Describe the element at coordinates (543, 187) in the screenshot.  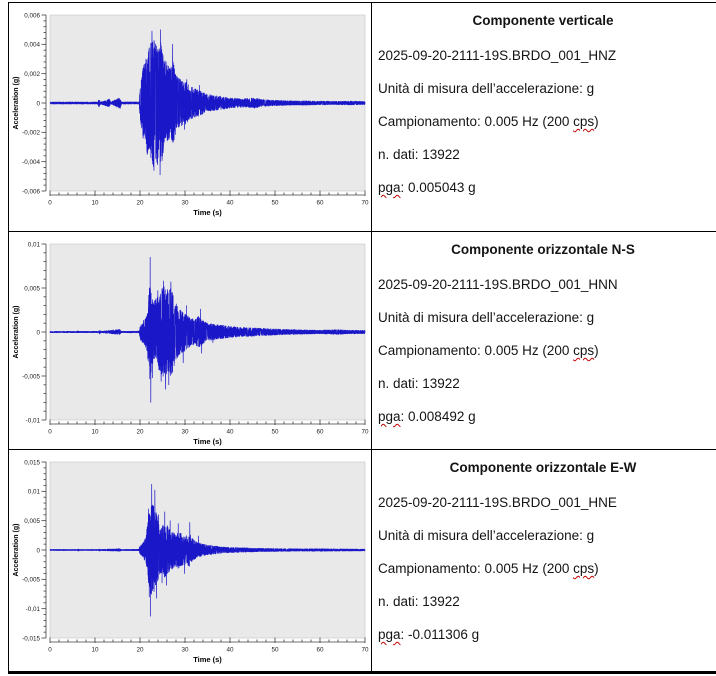
I see `pga-line: pga: 0.005043 g` at that location.